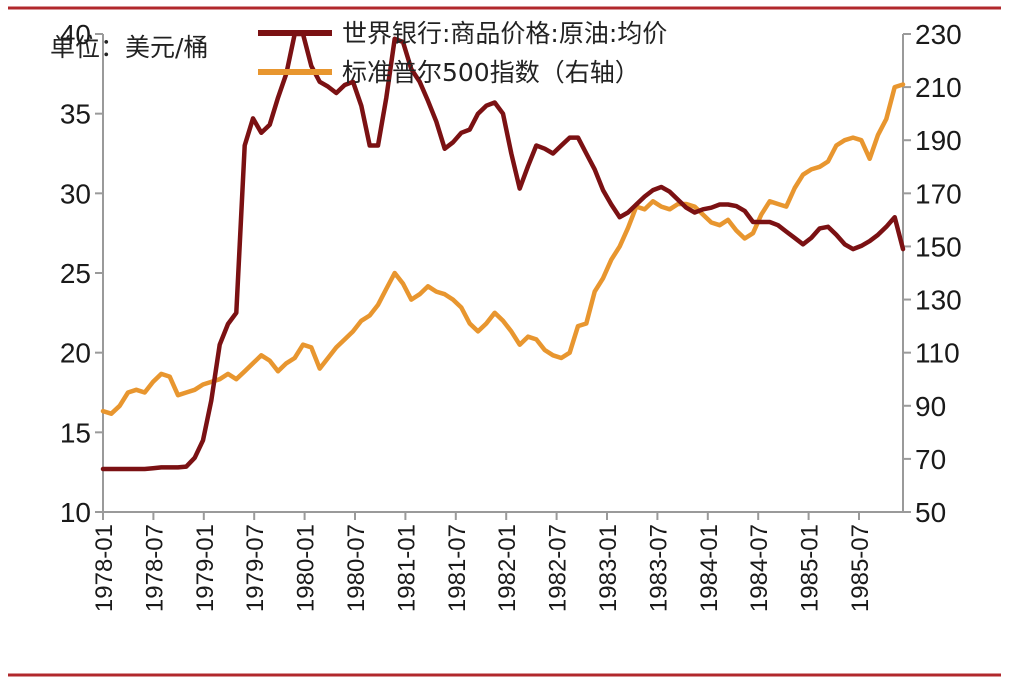 This screenshot has width=1009, height=681. What do you see at coordinates (860, 568) in the screenshot?
I see `x-tick-label: 1985-07` at bounding box center [860, 568].